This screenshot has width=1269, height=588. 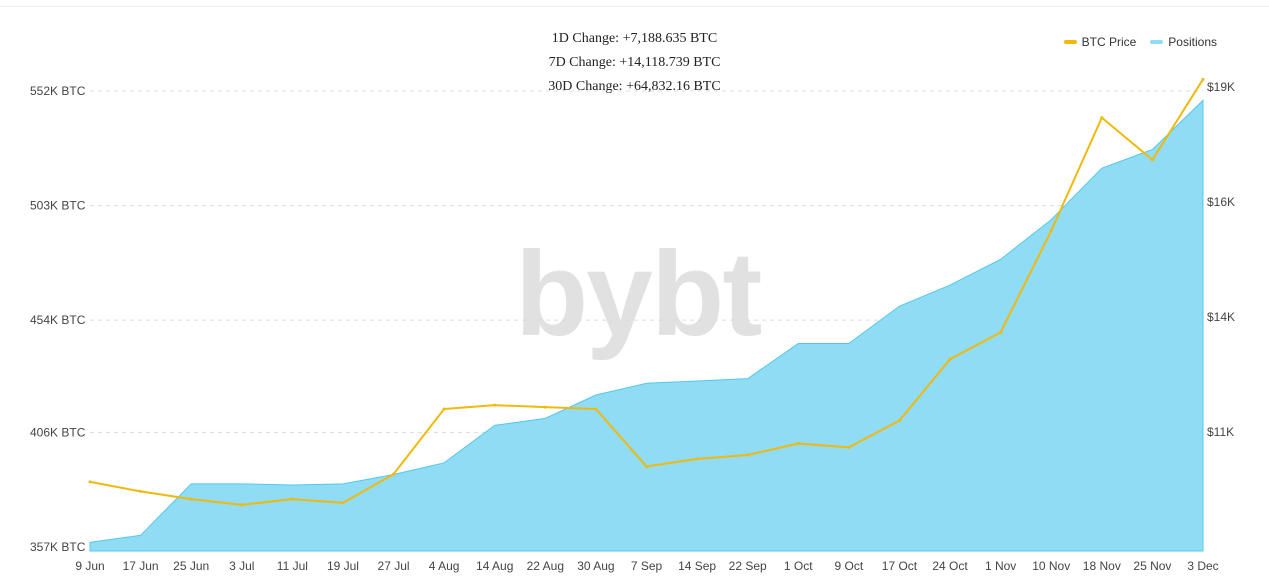 What do you see at coordinates (58, 206) in the screenshot?
I see `left-tick-label: 503K BTC` at bounding box center [58, 206].